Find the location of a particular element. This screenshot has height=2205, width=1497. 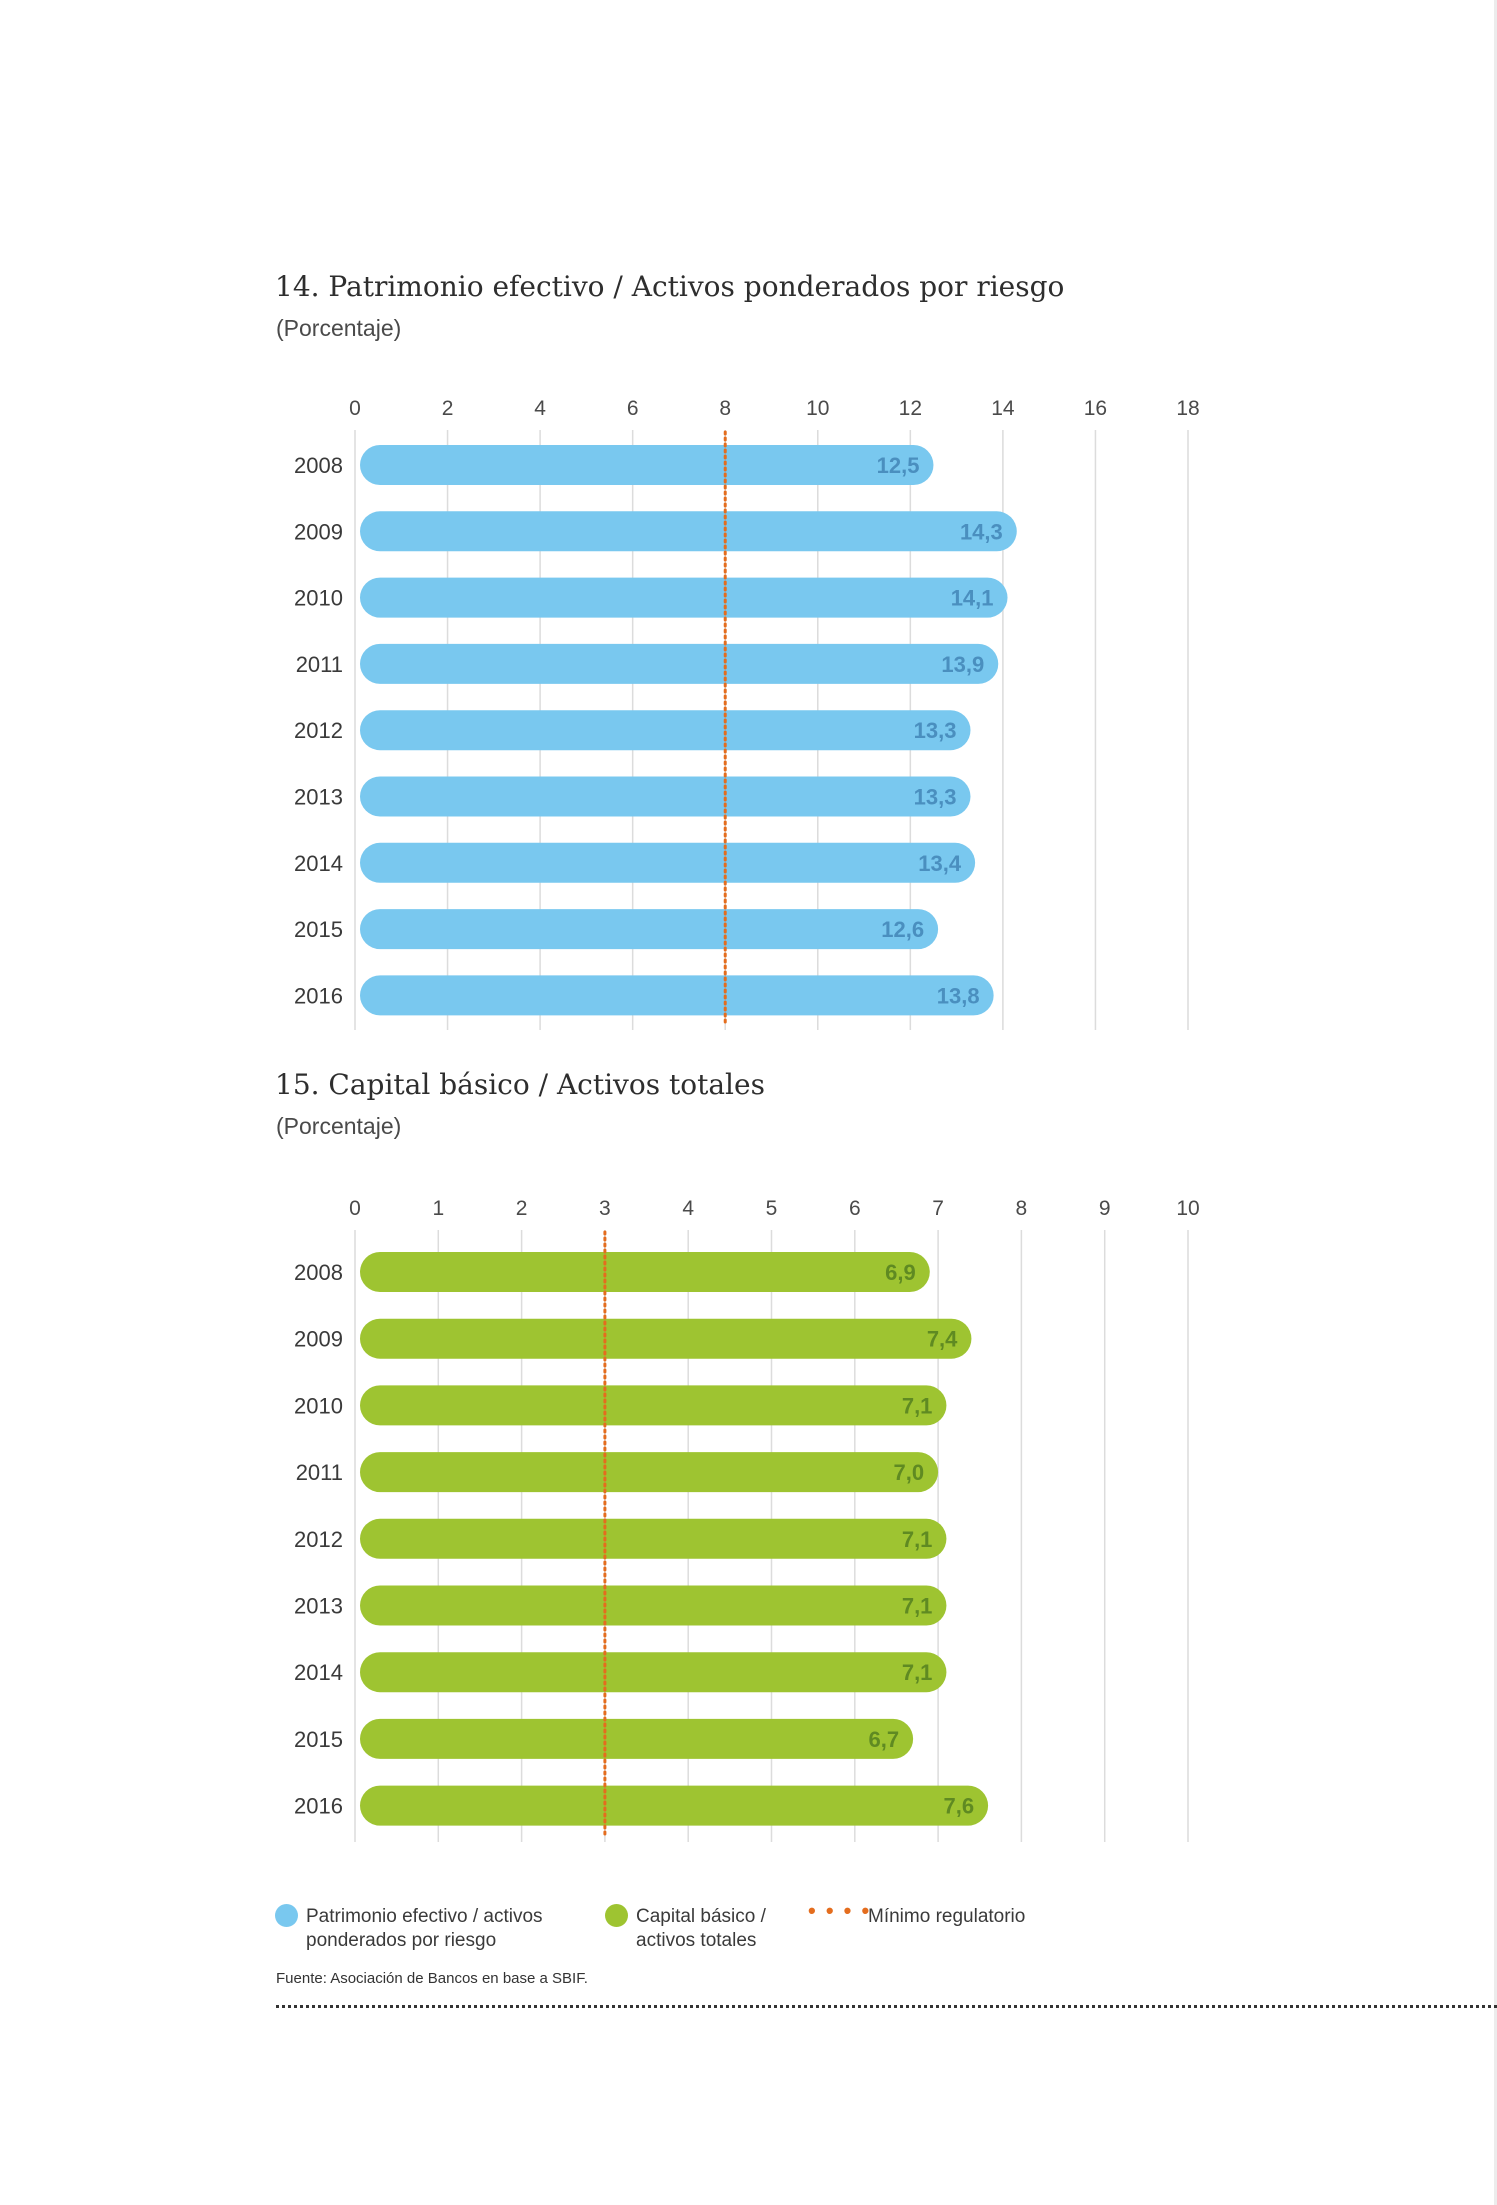

bar-value-label: 13,9 is located at coordinates (962, 664).